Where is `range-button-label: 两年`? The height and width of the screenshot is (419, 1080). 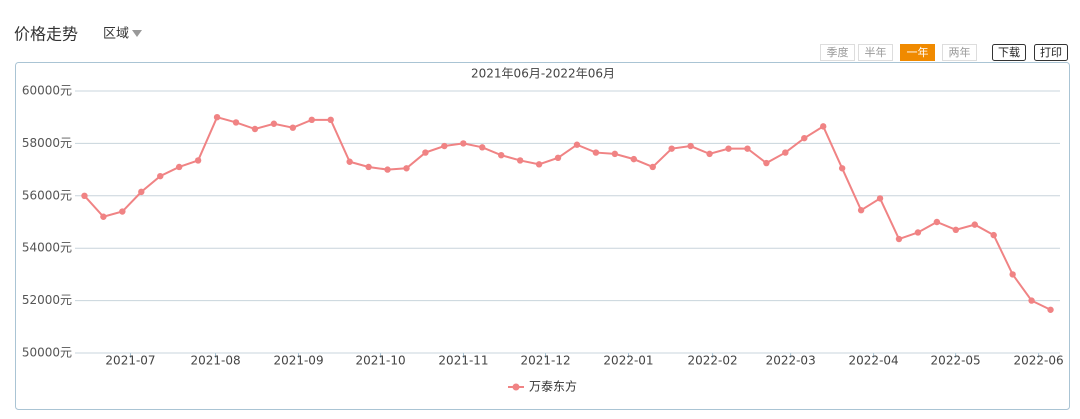
range-button-label: 两年 is located at coordinates (960, 52).